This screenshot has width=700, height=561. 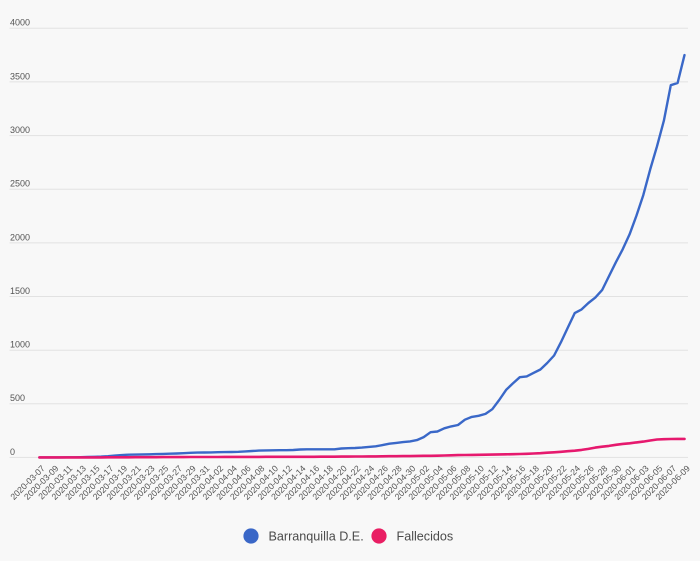 What do you see at coordinates (20, 237) in the screenshot?
I see `svg-text: 2000` at bounding box center [20, 237].